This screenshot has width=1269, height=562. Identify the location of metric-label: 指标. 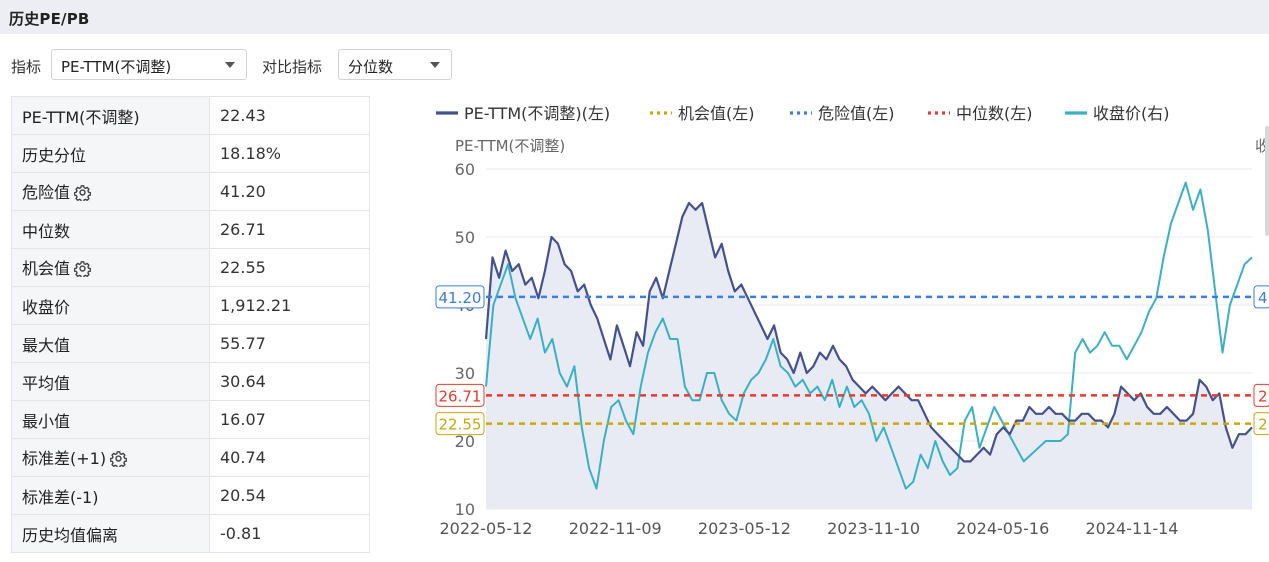
(26, 67).